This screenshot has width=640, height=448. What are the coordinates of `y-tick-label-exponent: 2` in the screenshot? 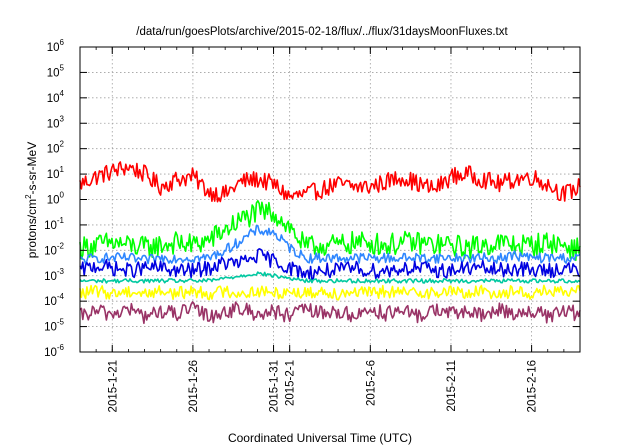 It's located at (62, 144).